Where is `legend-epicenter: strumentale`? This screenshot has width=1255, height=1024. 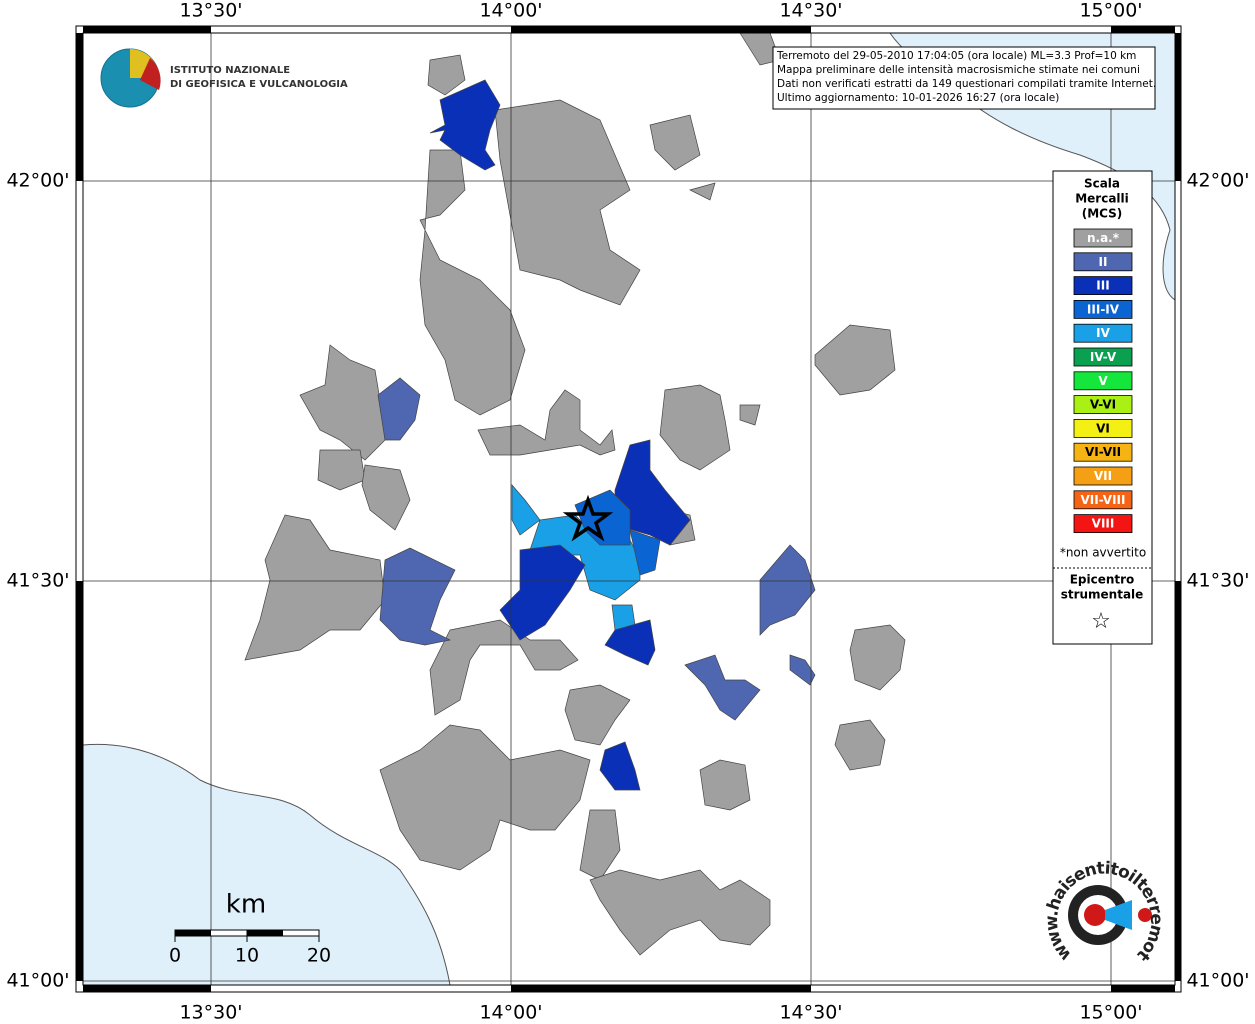
legend-epicenter: strumentale is located at coordinates (1102, 595).